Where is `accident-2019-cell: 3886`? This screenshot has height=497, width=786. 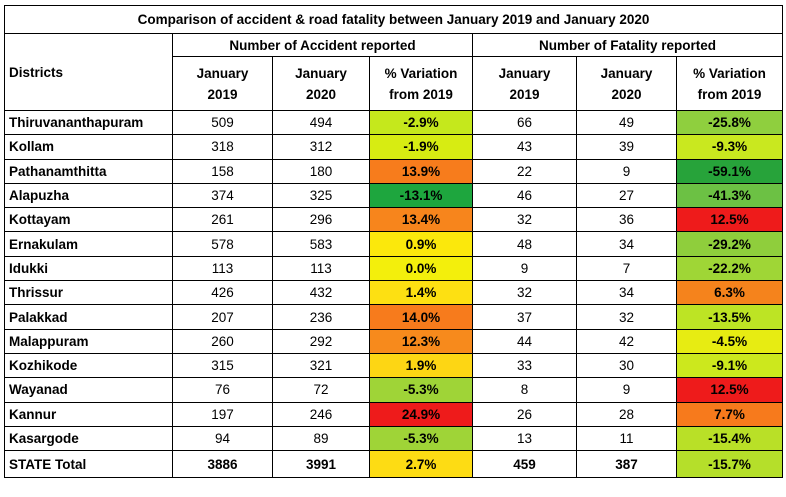 accident-2019-cell: 3886 is located at coordinates (222, 464).